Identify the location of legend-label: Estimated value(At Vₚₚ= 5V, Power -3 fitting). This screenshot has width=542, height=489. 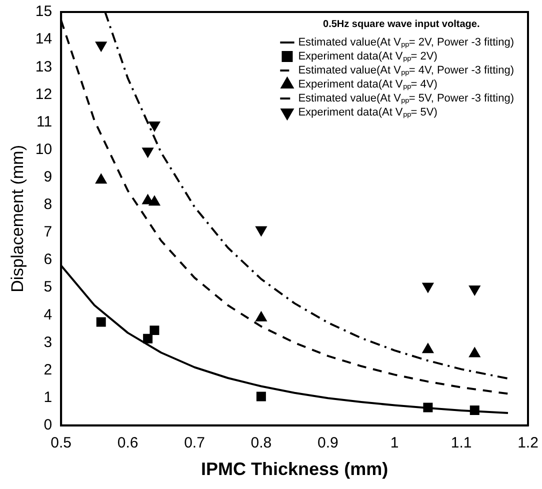
(406, 98).